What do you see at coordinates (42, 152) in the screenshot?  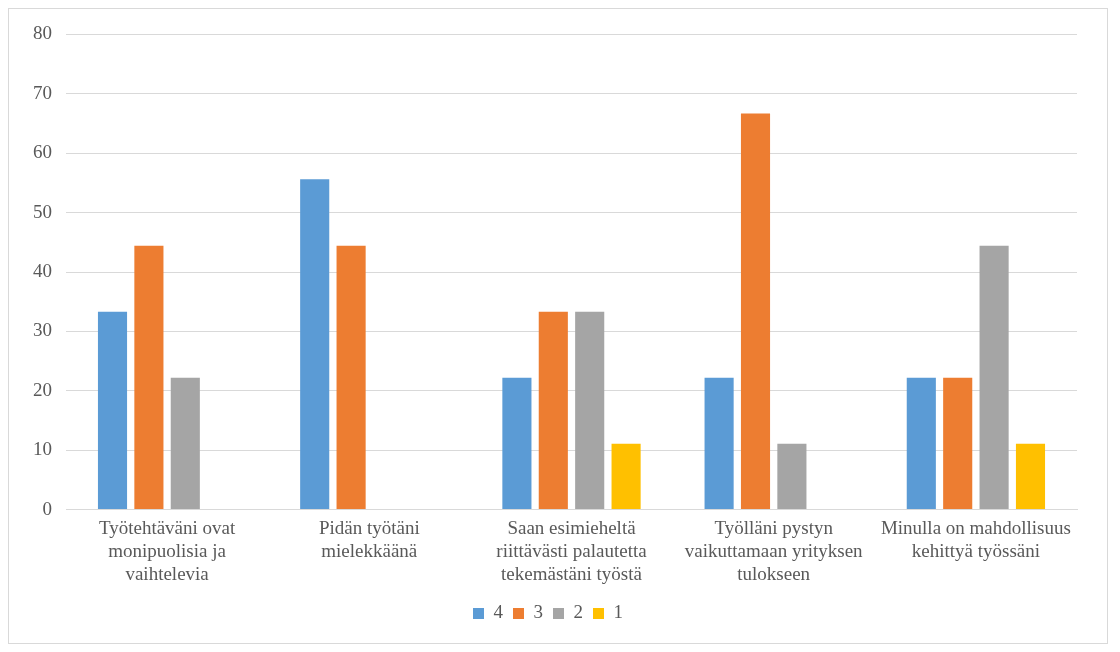 I see `y-tick-label: 60` at bounding box center [42, 152].